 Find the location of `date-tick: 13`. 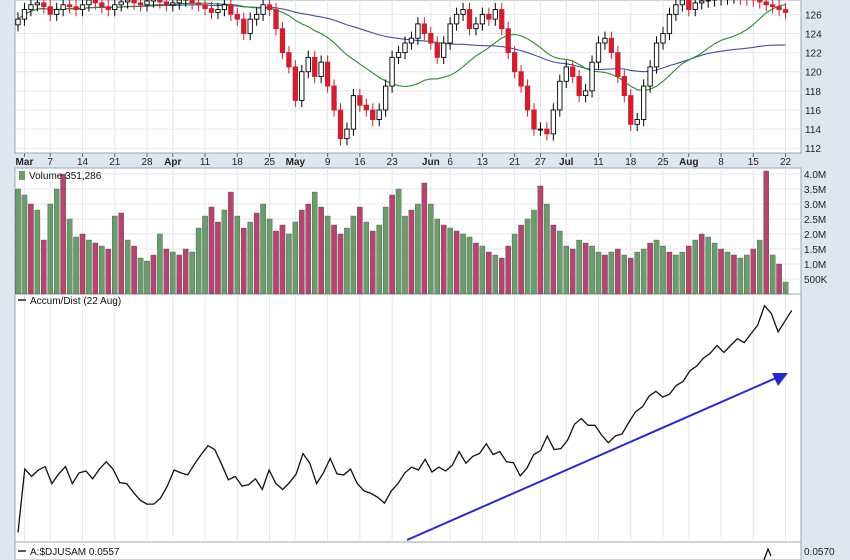

date-tick: 13 is located at coordinates (483, 162).